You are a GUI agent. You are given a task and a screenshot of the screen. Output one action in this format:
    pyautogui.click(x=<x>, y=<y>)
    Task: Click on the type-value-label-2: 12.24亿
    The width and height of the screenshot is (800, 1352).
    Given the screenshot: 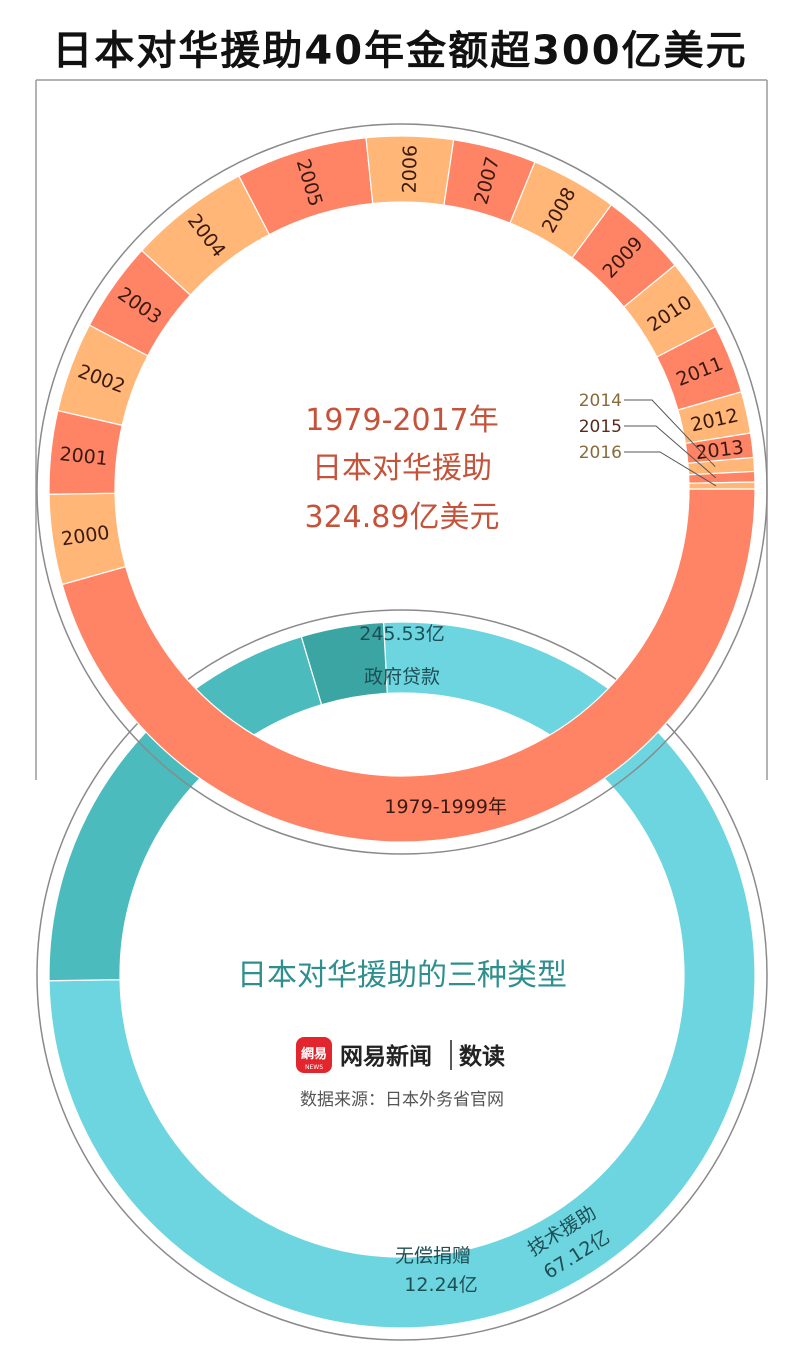 What is the action you would take?
    pyautogui.click(x=440, y=1285)
    